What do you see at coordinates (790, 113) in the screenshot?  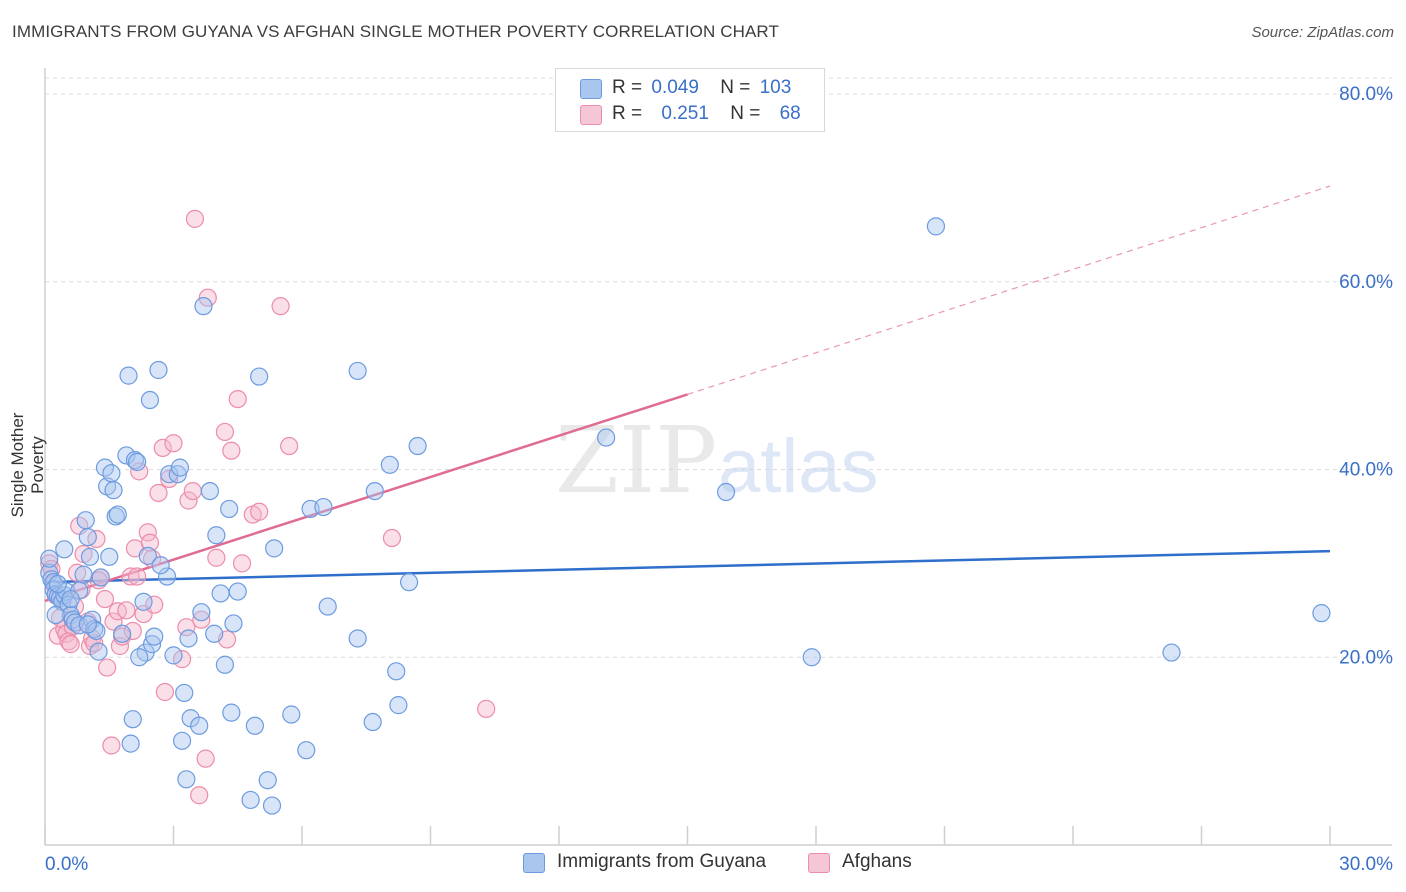 I see `n-value: 68` at bounding box center [790, 113].